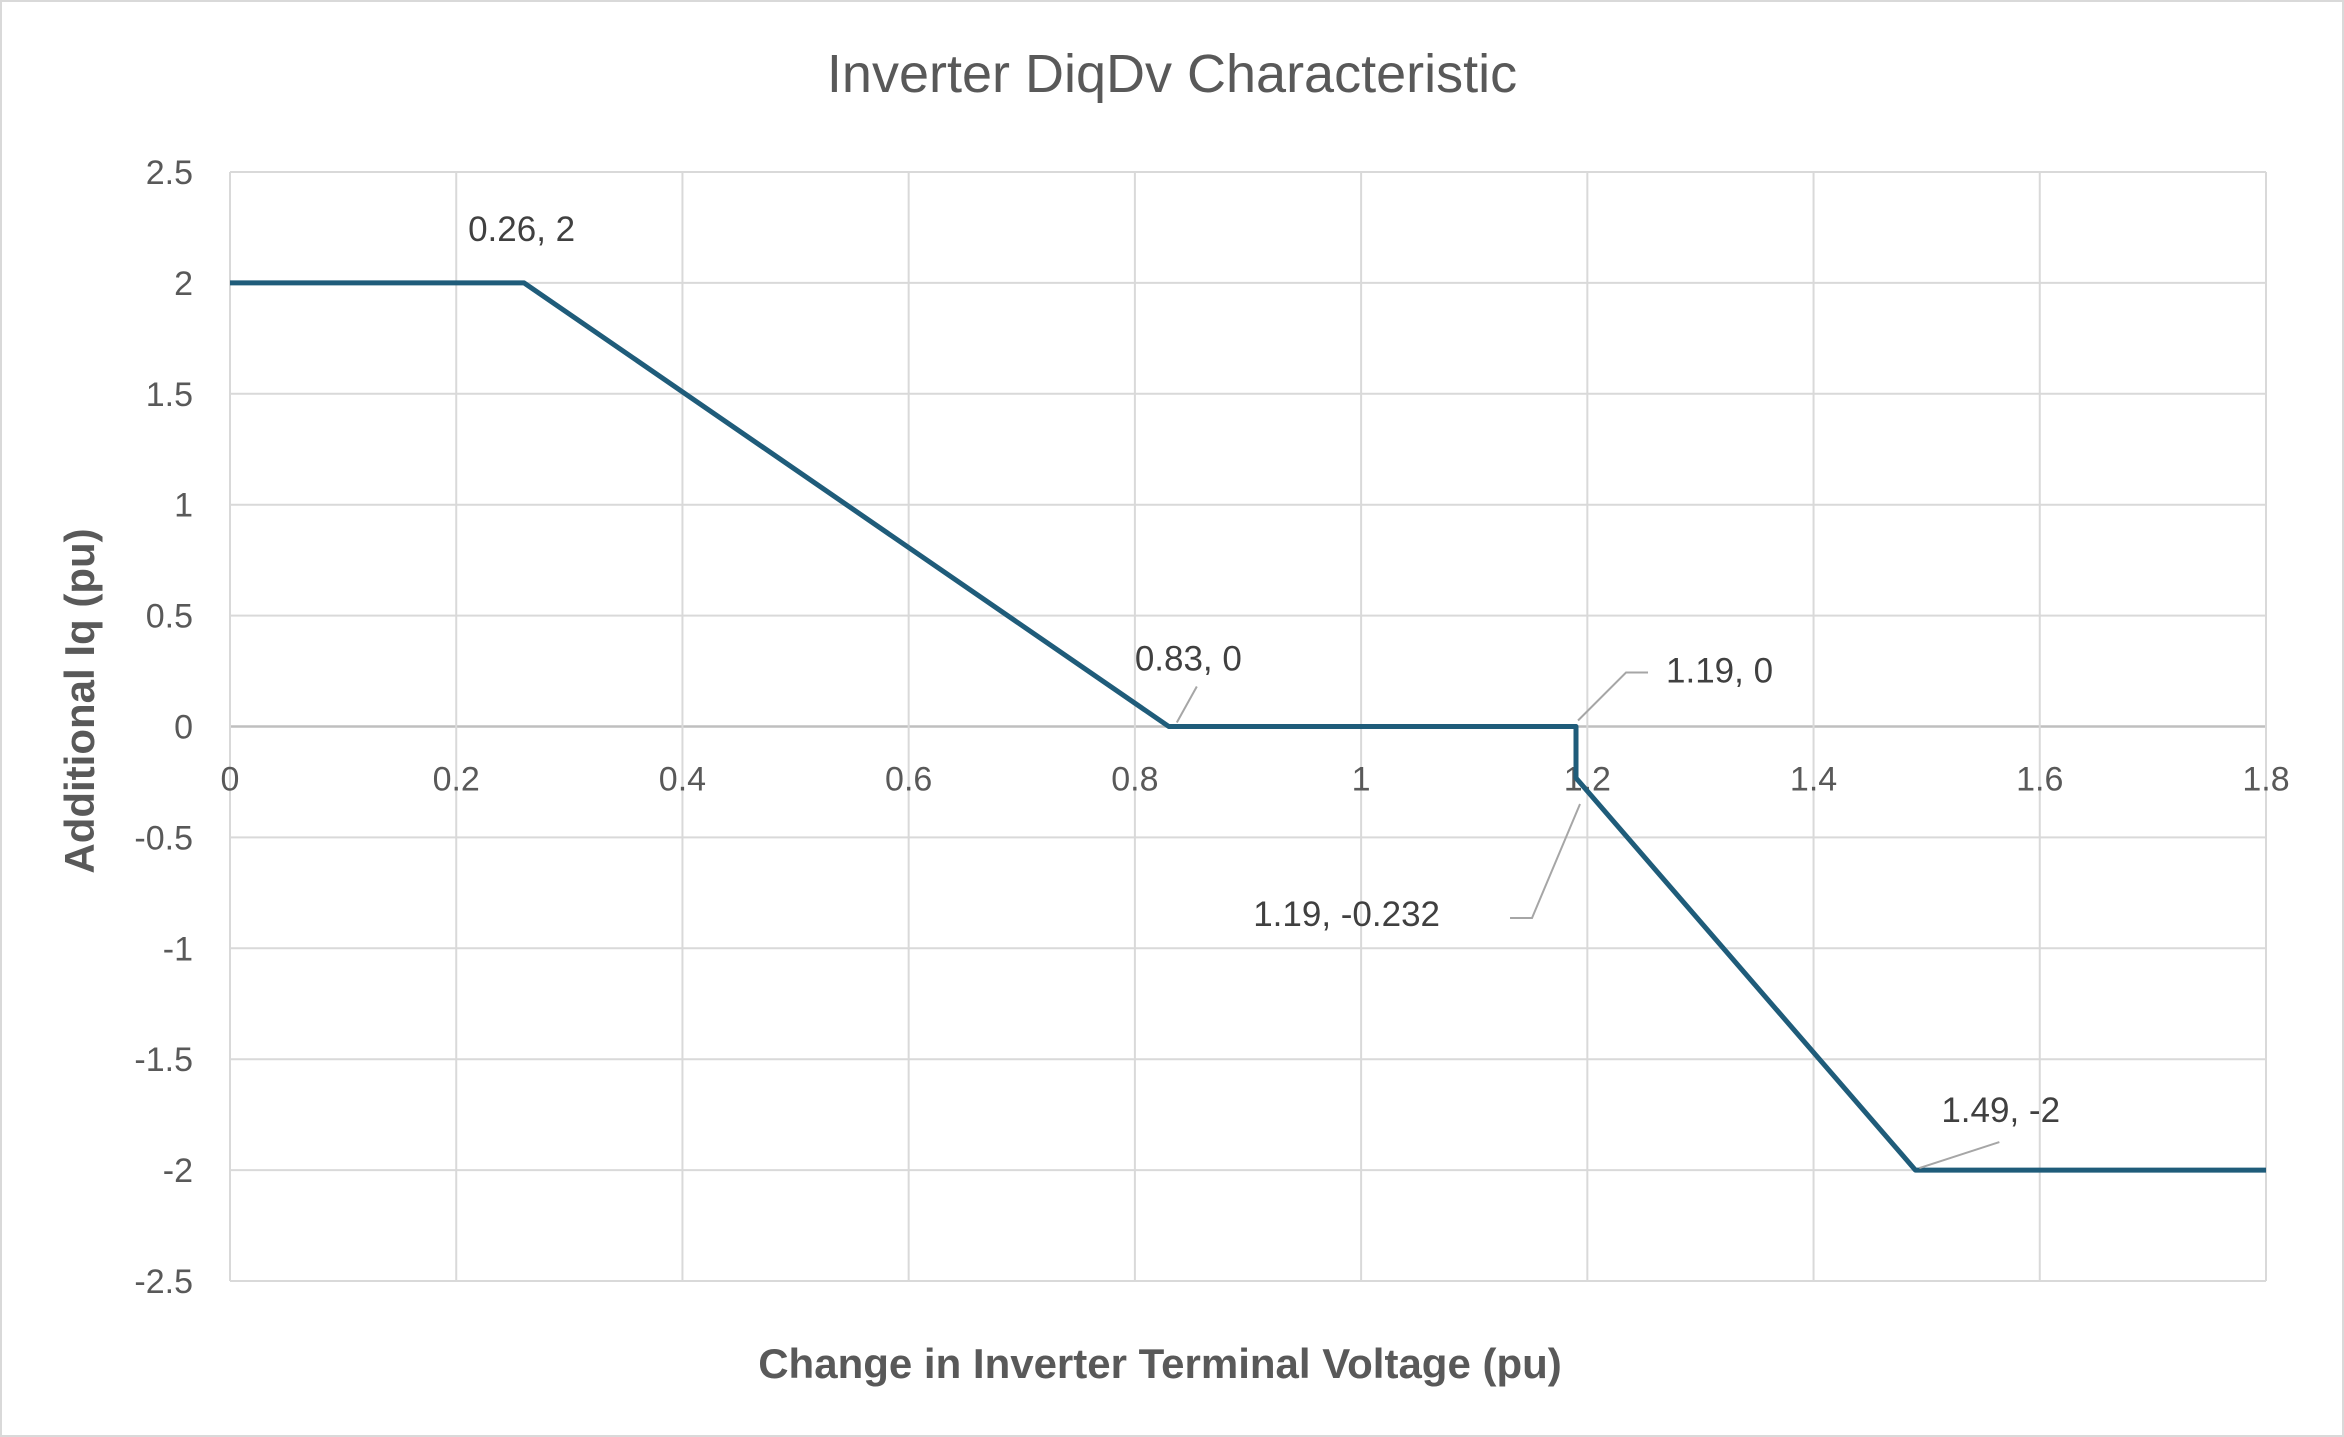 The image size is (2344, 1437). What do you see at coordinates (1160, 1363) in the screenshot?
I see `x-axis-title: Change in Inverter Terminal Voltage (pu)` at bounding box center [1160, 1363].